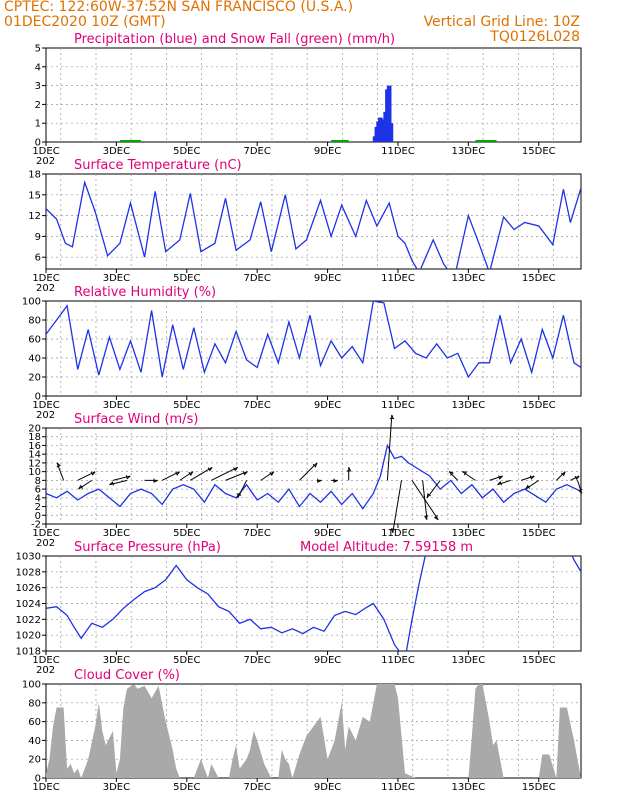 The height and width of the screenshot is (800, 618). Describe the element at coordinates (539, 787) in the screenshot. I see `cloud-xtick-label: 15DEC` at that location.